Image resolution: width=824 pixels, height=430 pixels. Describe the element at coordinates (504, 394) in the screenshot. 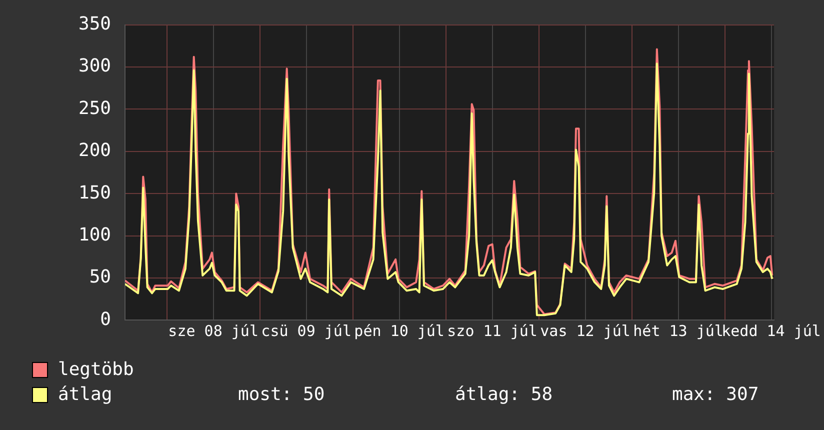

I see `text: átlag: 58` at that location.